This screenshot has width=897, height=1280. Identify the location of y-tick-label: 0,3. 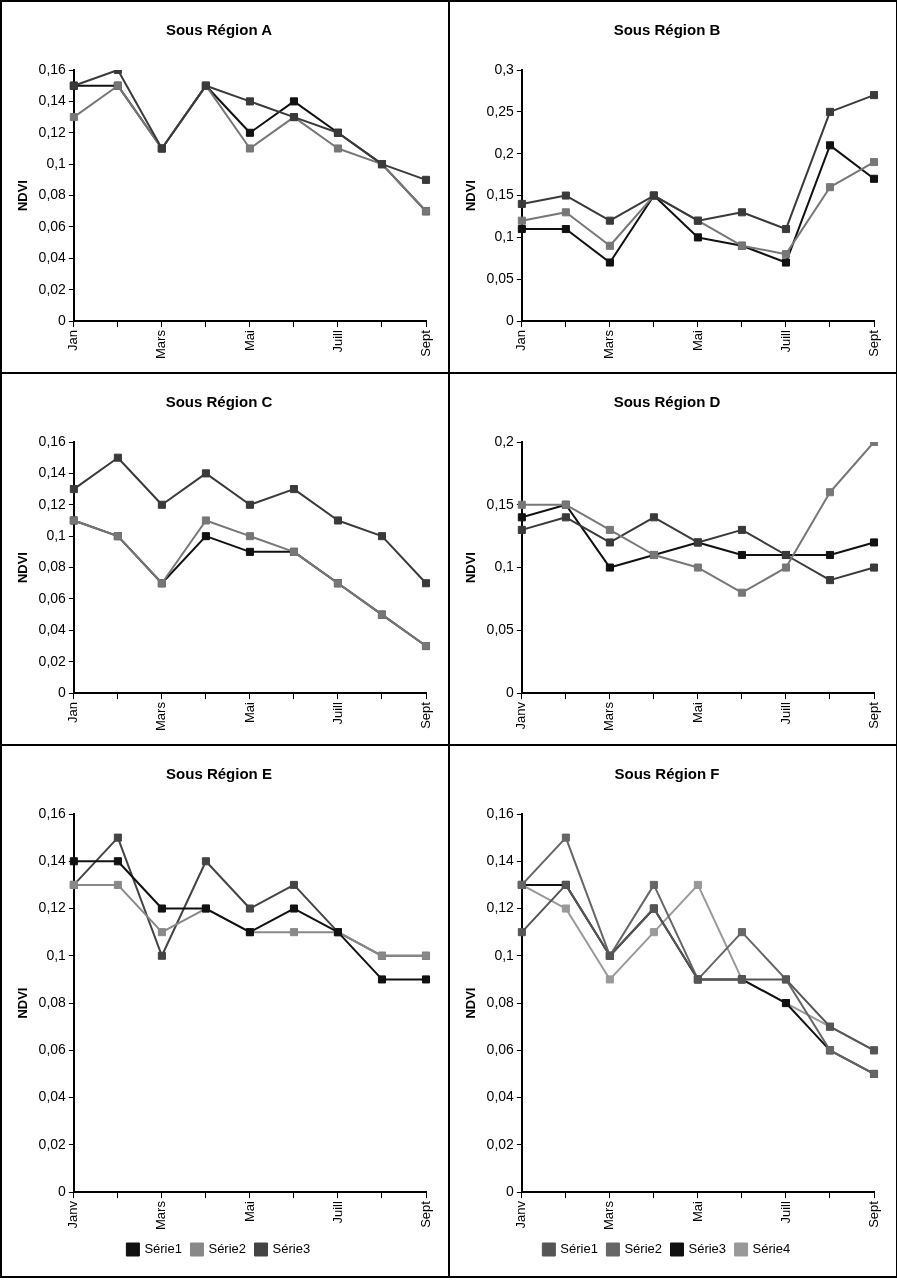
(504, 68).